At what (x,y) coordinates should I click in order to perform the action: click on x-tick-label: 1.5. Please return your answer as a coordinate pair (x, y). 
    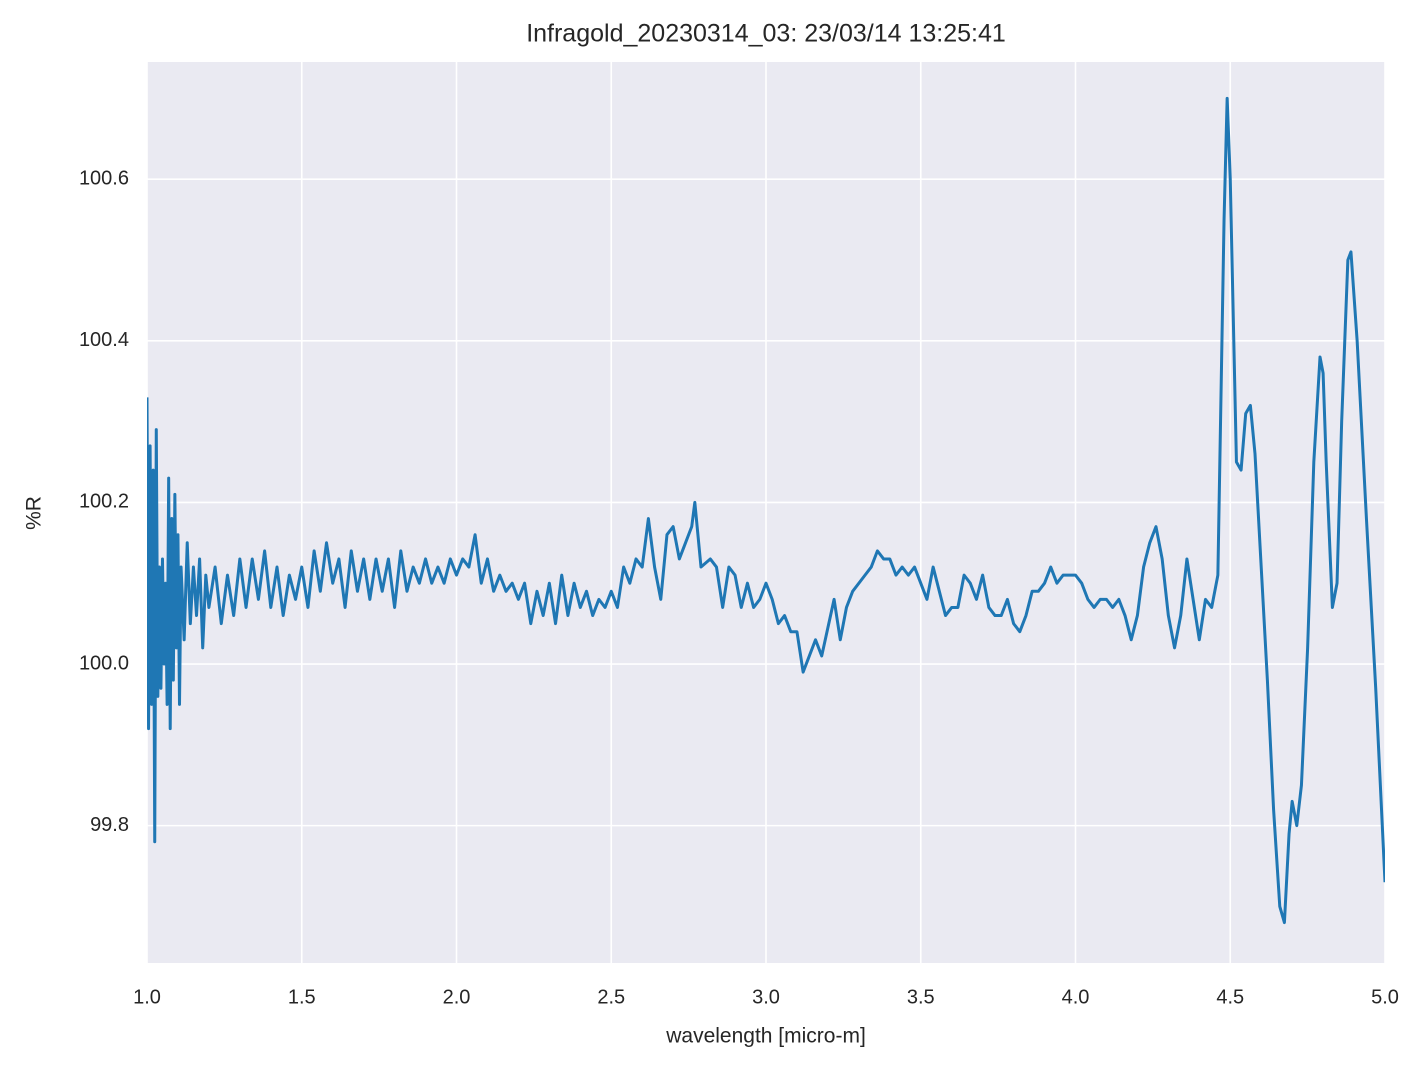
    Looking at the image, I should click on (302, 997).